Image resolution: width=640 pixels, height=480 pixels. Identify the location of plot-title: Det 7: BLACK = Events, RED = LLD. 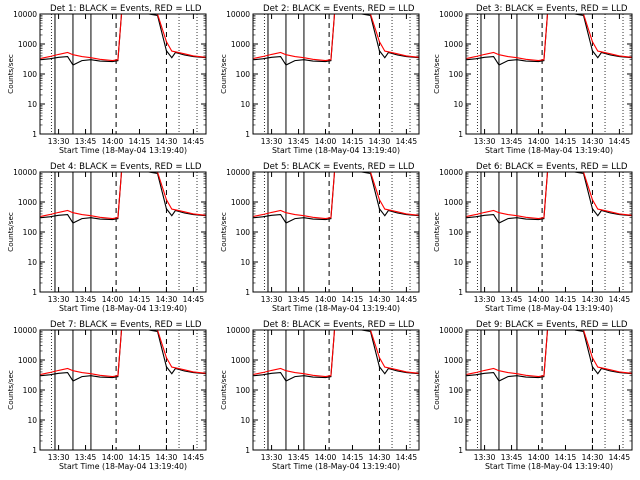
(126, 325).